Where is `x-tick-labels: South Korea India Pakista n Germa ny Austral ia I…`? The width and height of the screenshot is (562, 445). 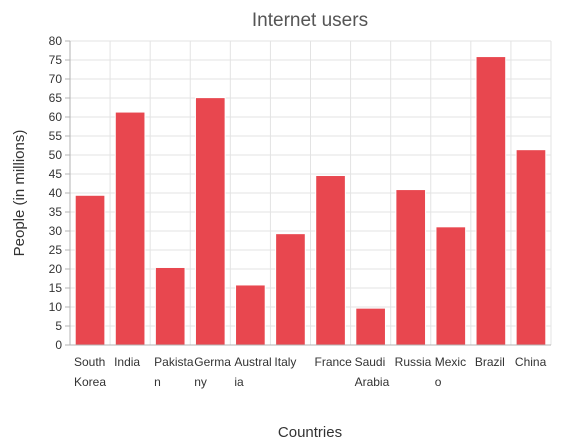 x-tick-labels: South Korea India Pakista n Germa ny Austral ia I… is located at coordinates (310, 372).